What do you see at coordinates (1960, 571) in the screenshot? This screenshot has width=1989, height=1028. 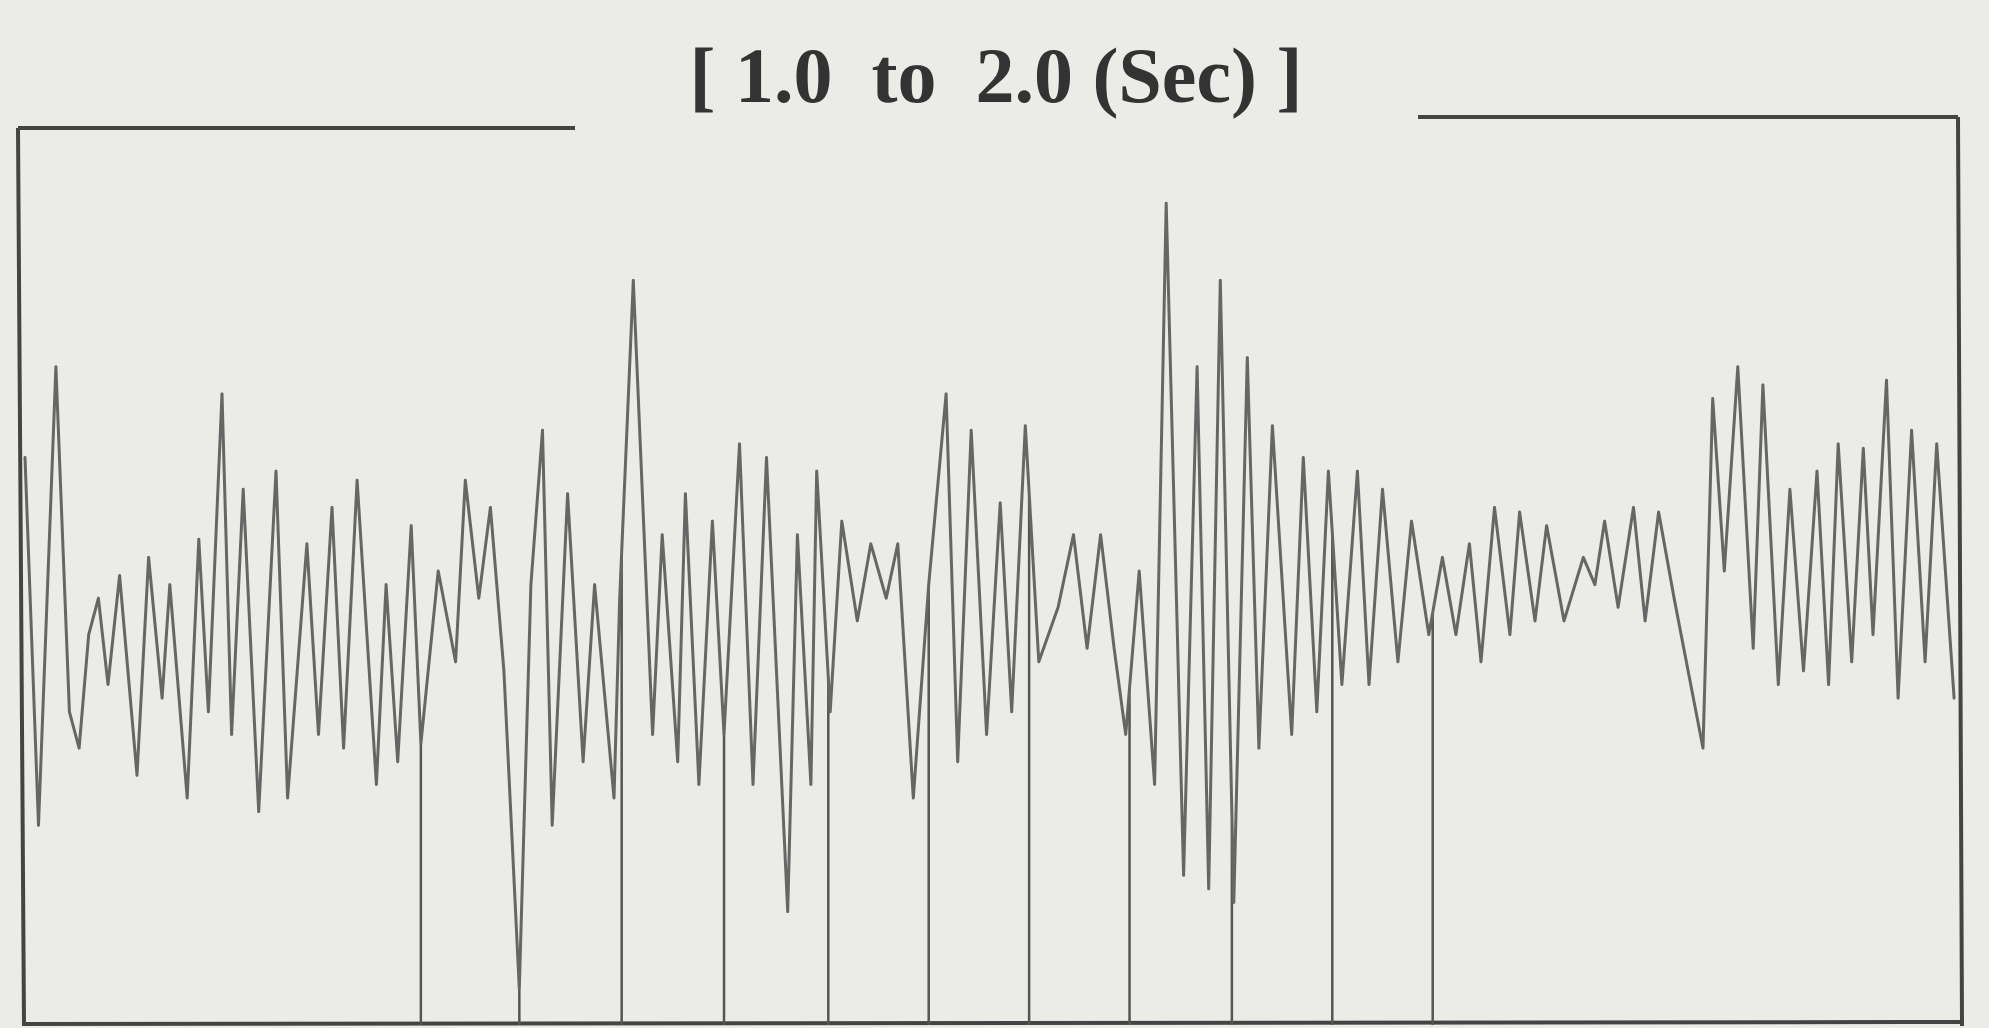 I see `frame-right` at bounding box center [1960, 571].